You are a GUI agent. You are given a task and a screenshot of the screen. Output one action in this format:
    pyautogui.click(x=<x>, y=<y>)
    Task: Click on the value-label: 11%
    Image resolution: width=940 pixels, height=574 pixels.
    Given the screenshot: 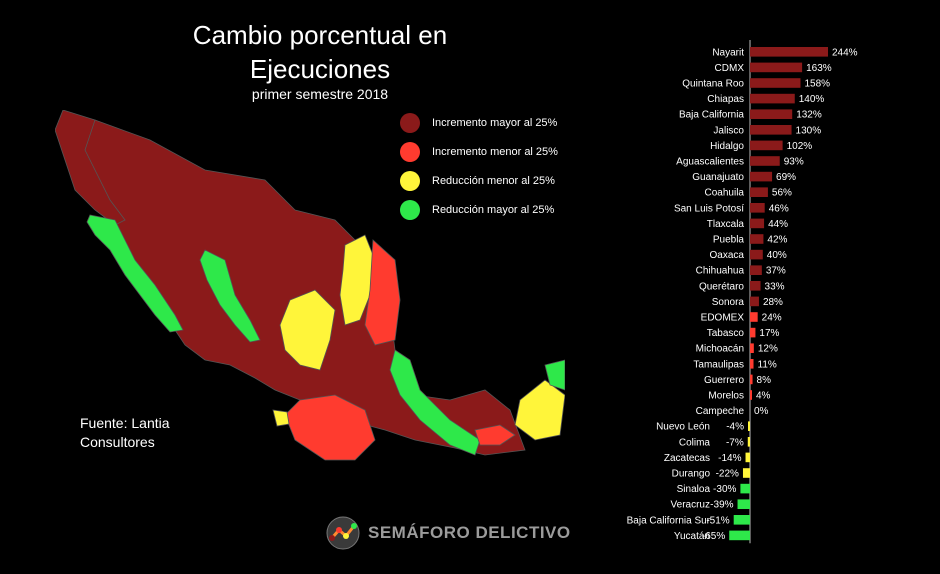 What is the action you would take?
    pyautogui.click(x=767, y=364)
    